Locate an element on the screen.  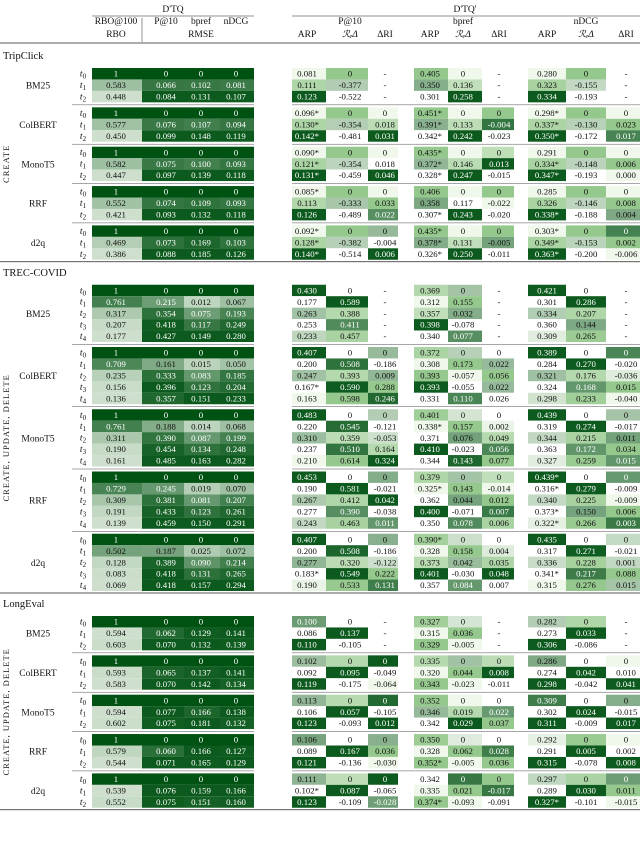
table-cell: 0.410 is located at coordinates (430, 449).